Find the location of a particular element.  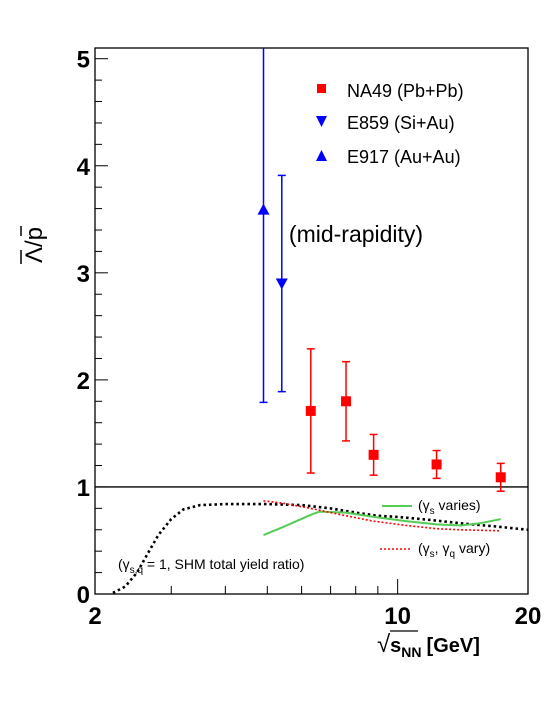

legend-marker-e859 is located at coordinates (321, 121).